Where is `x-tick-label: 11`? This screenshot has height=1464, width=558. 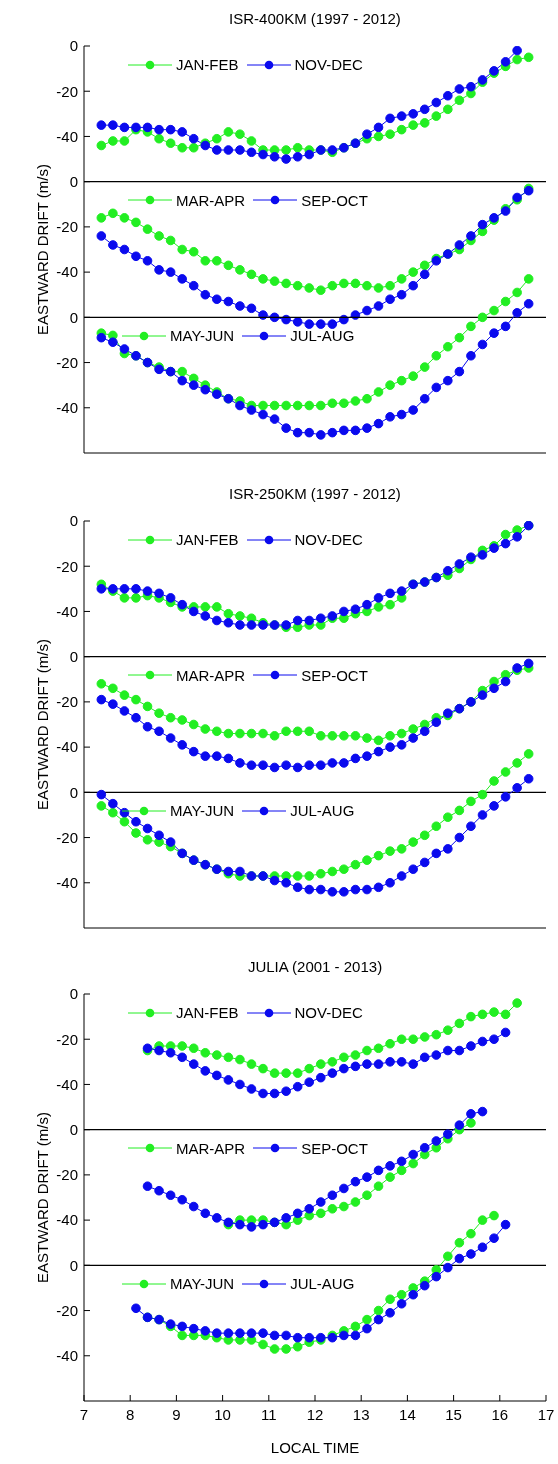
x-tick-label: 11 is located at coordinates (269, 1414).